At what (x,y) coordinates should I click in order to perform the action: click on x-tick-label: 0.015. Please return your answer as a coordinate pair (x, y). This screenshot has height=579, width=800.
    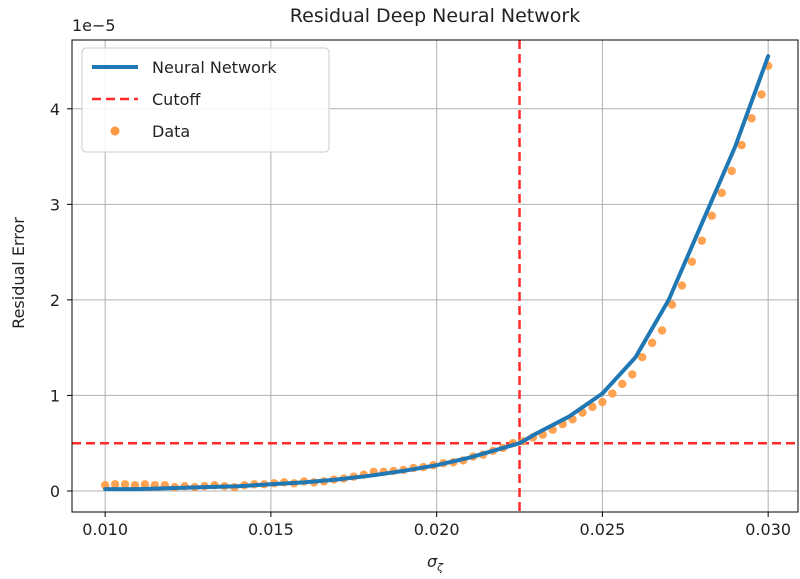
    Looking at the image, I should click on (271, 529).